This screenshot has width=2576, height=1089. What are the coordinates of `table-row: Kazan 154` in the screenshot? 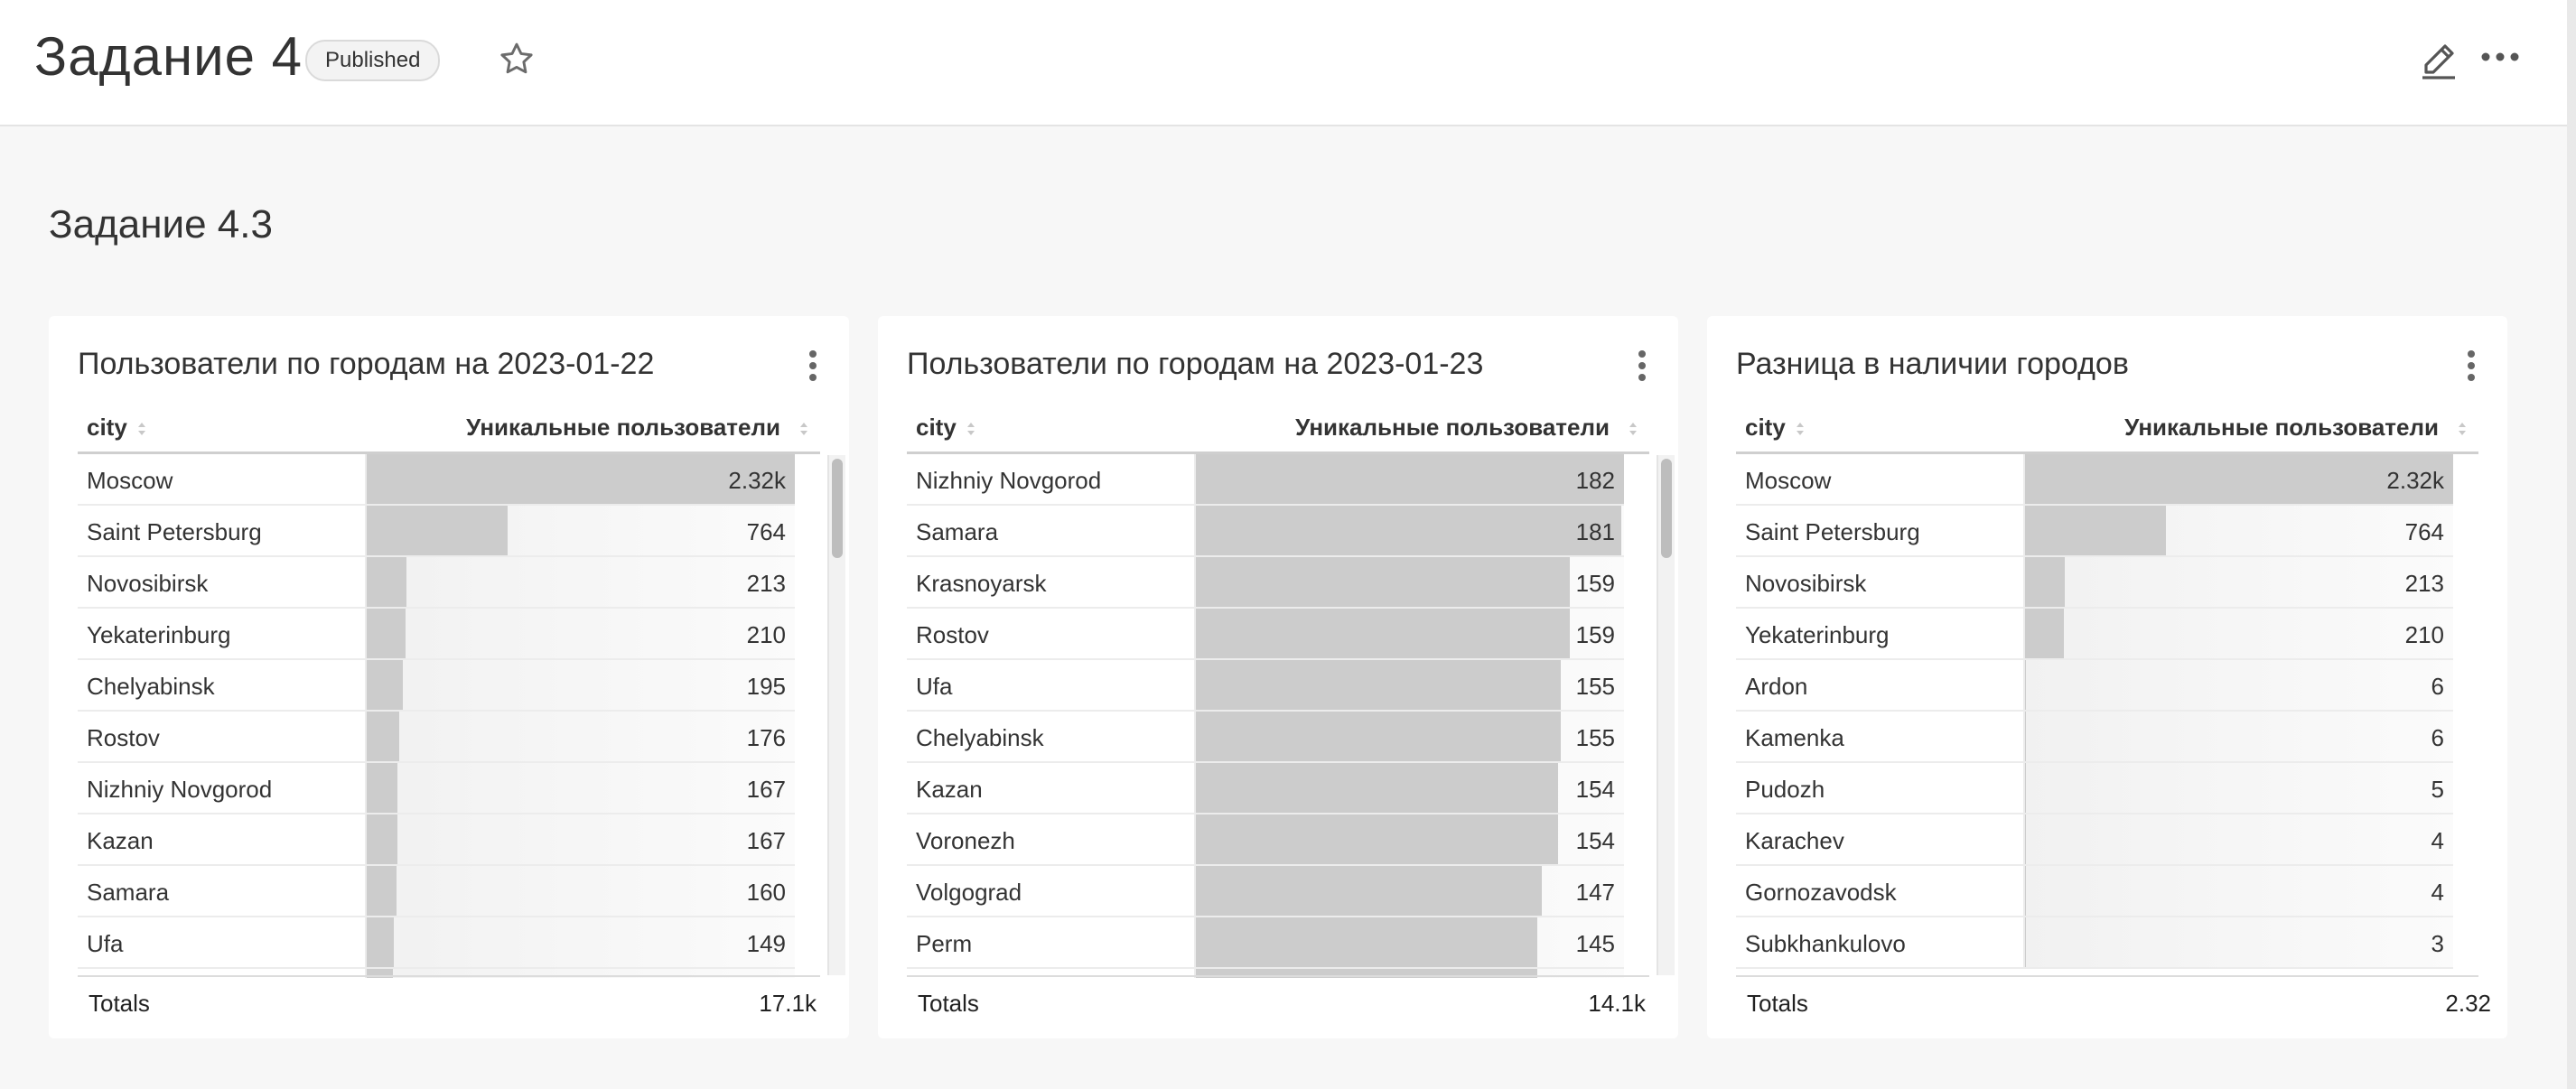 It's located at (1265, 788).